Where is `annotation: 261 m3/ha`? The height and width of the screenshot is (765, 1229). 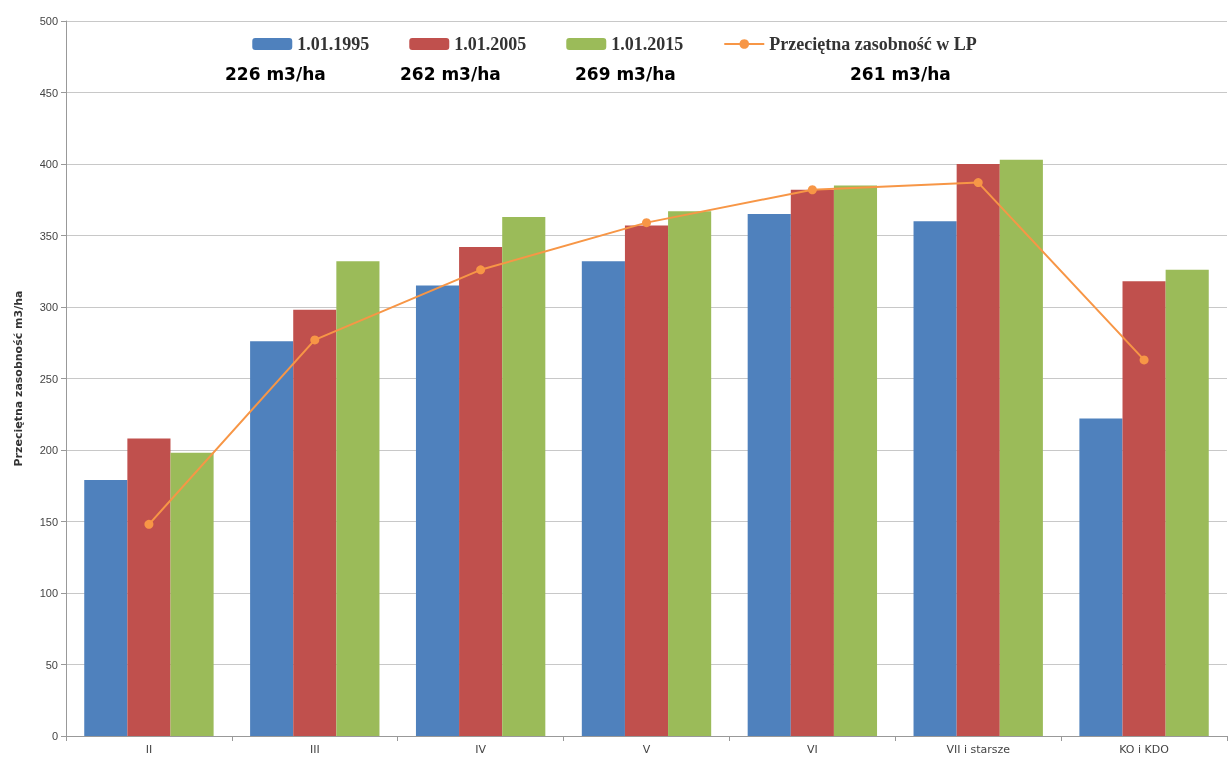 annotation: 261 m3/ha is located at coordinates (900, 73).